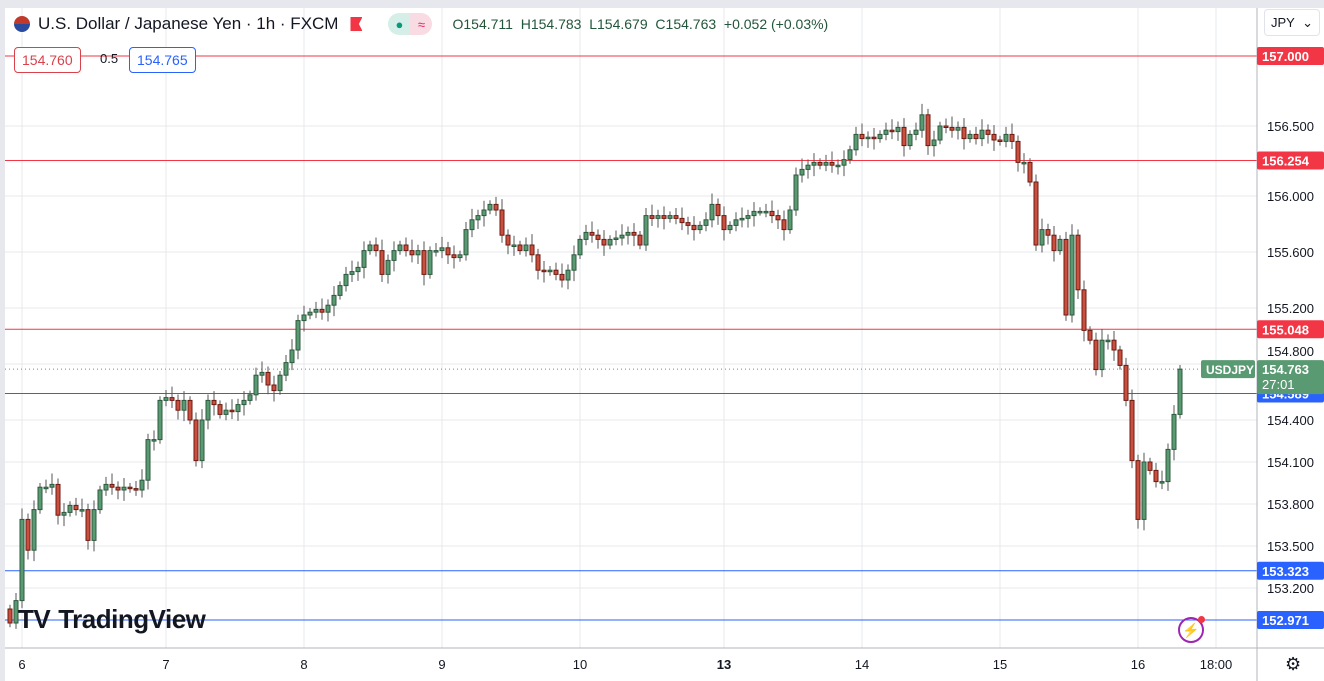 Image resolution: width=1324 pixels, height=681 pixels. What do you see at coordinates (165, 664) in the screenshot?
I see `time-tick-label: 7` at bounding box center [165, 664].